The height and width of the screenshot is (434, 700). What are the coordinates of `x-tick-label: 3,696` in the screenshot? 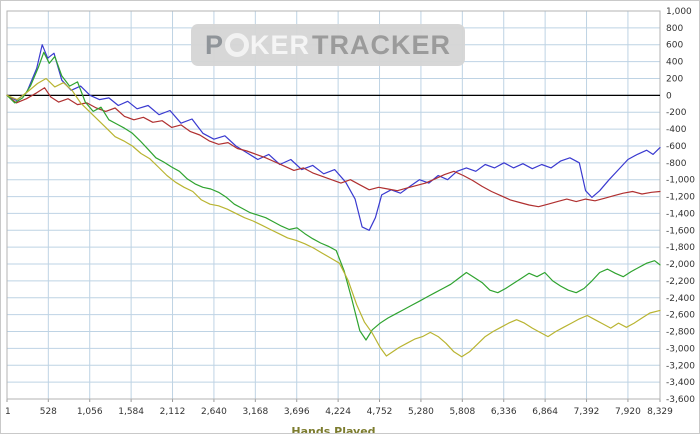 It's located at (297, 412).